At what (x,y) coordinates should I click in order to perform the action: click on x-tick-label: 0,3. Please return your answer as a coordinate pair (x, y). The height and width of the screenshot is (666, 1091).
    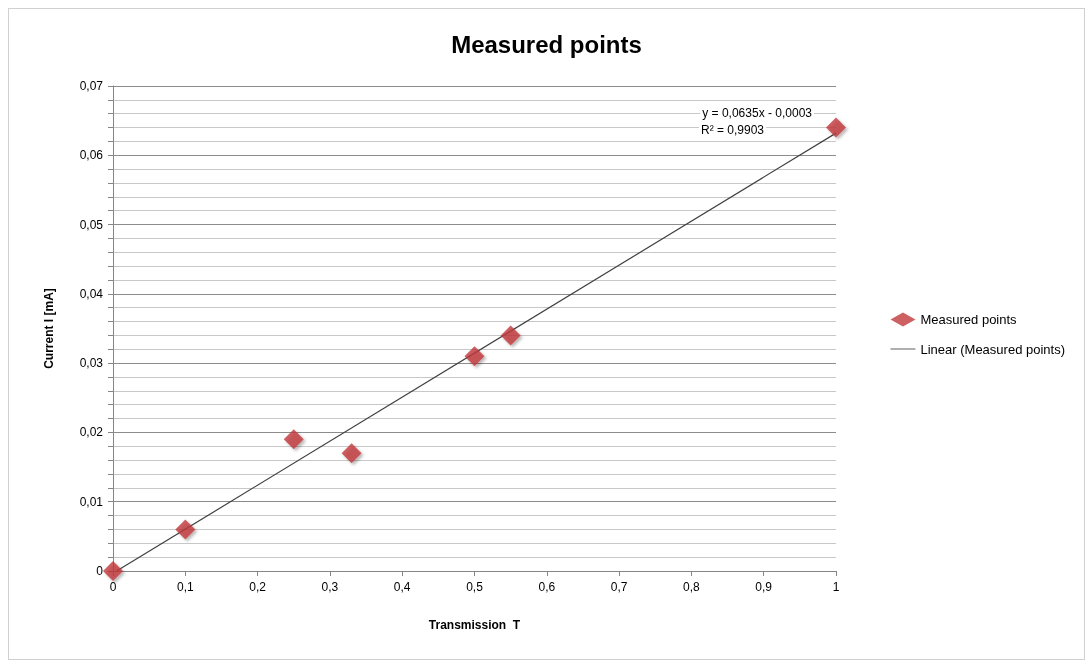
    Looking at the image, I should click on (330, 587).